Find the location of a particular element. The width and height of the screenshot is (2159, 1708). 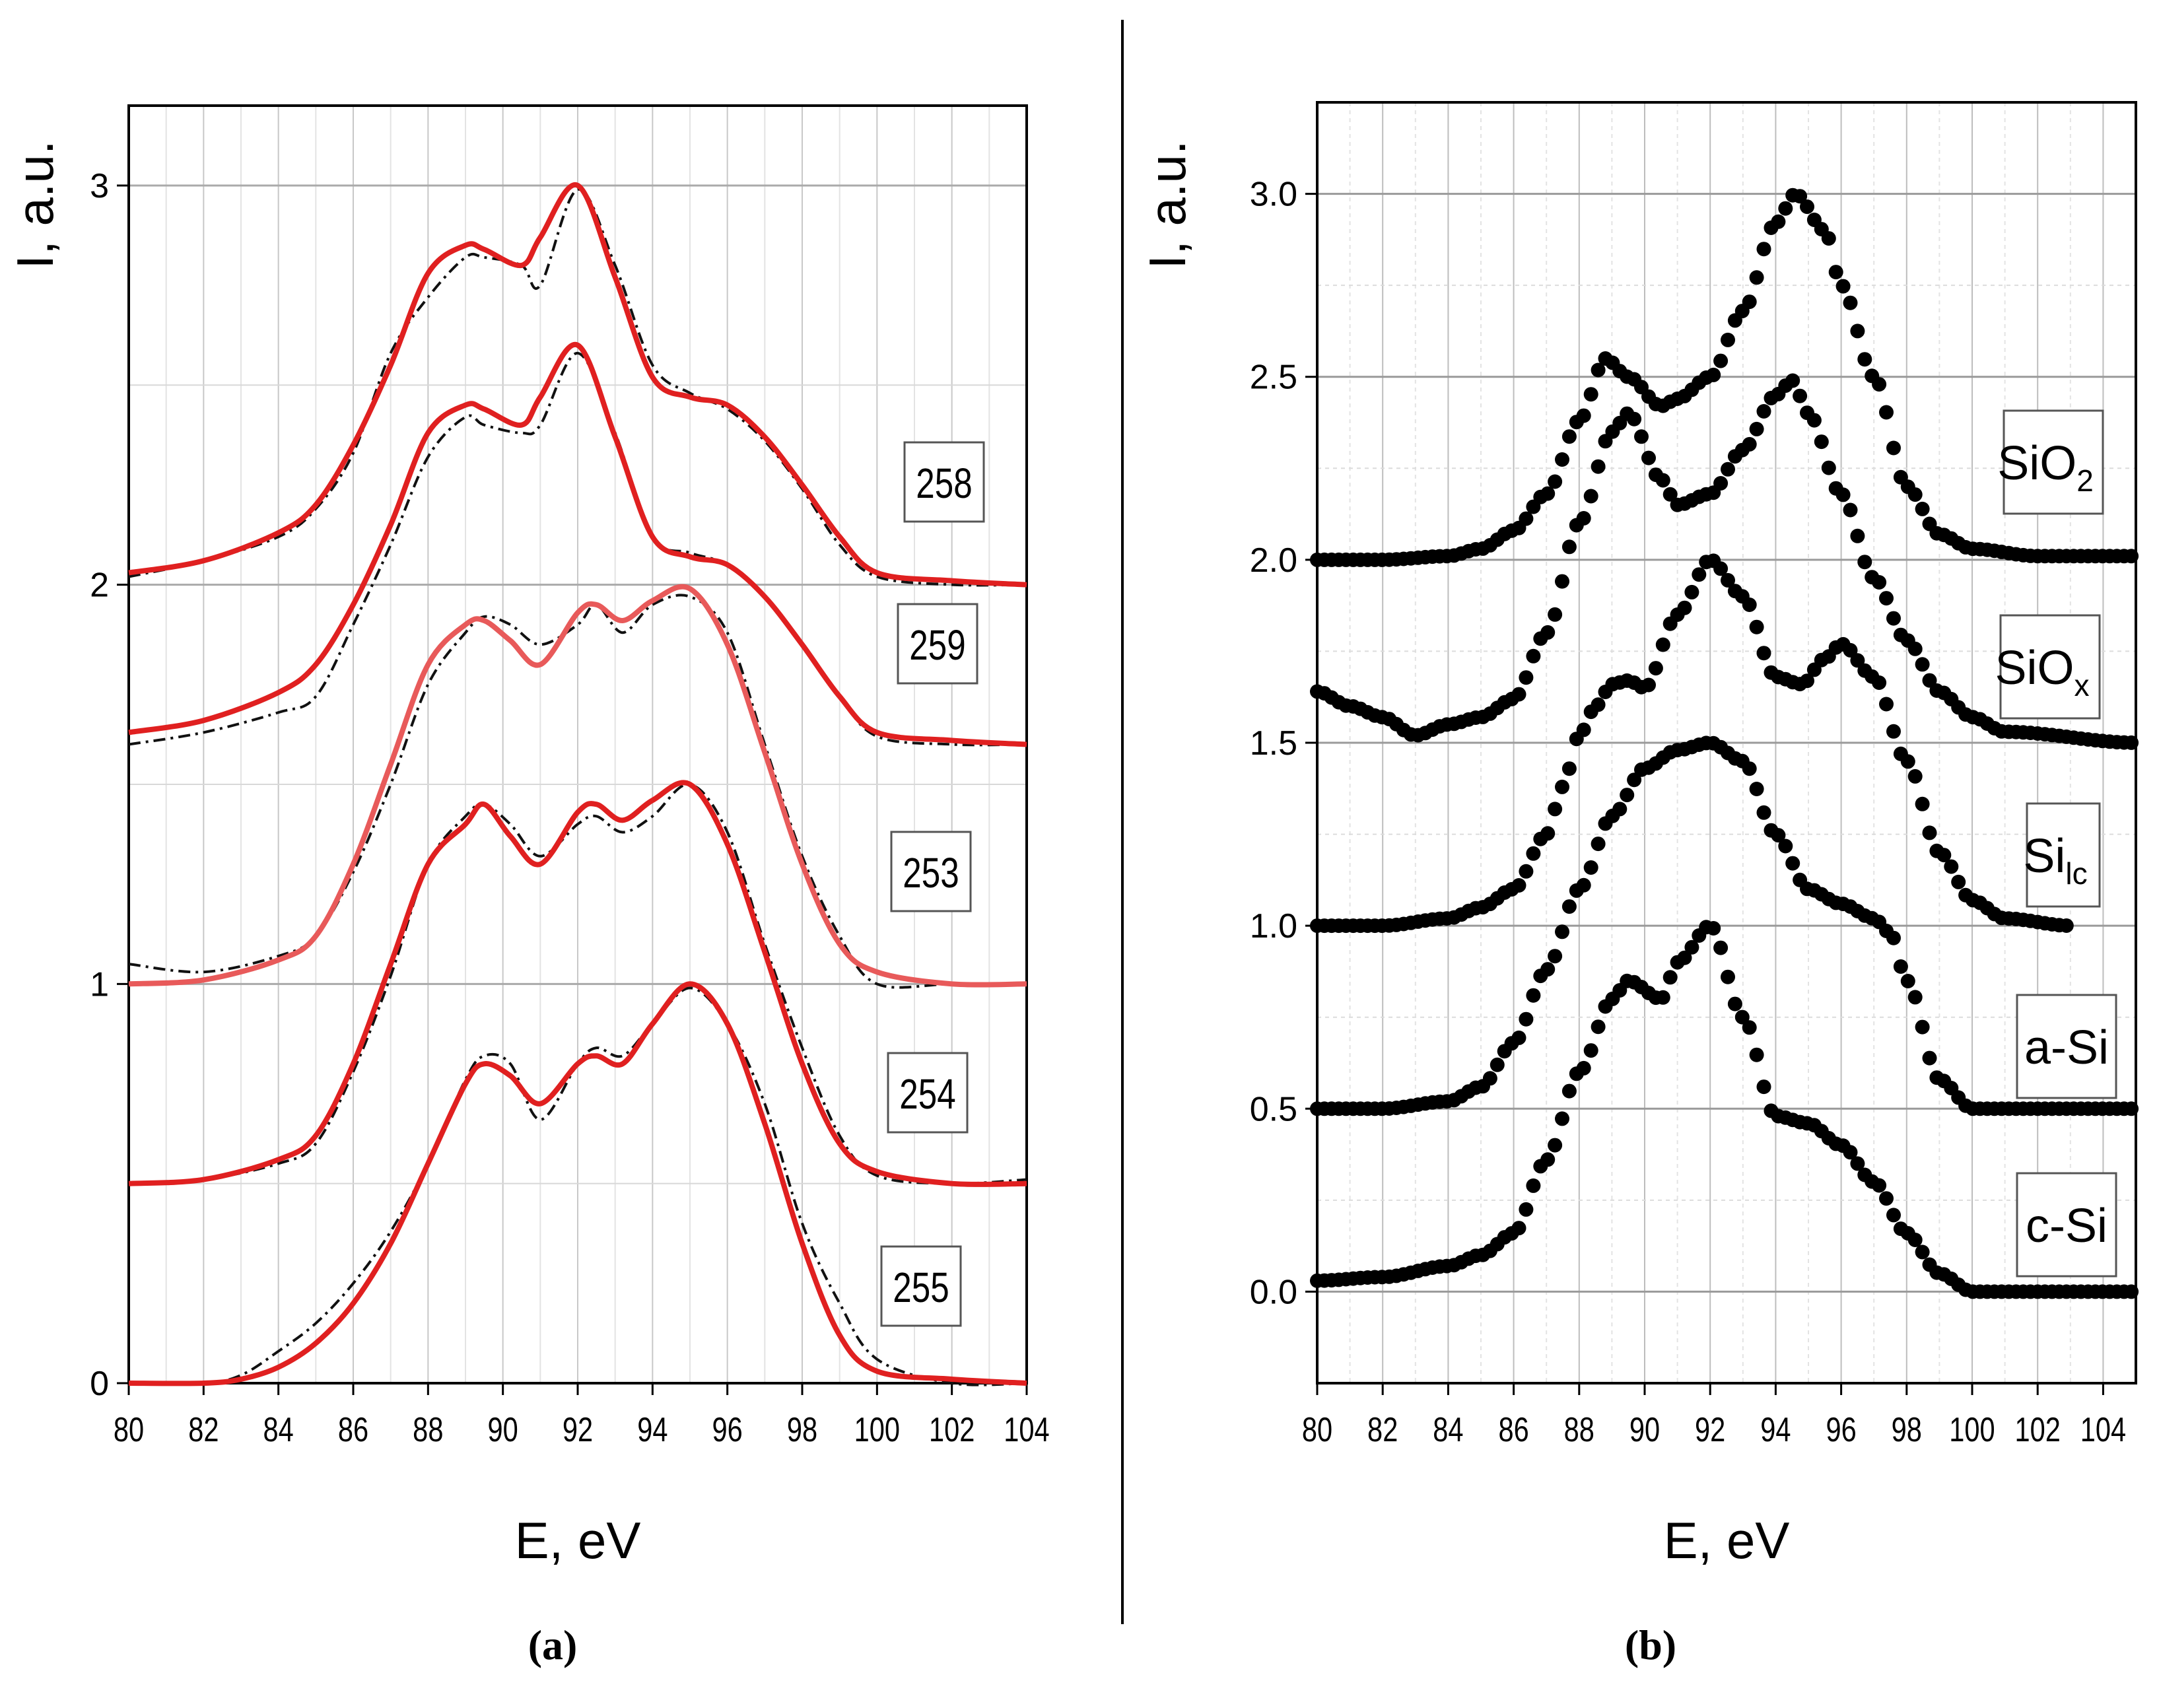

series-258-experimental is located at coordinates (577, 387).